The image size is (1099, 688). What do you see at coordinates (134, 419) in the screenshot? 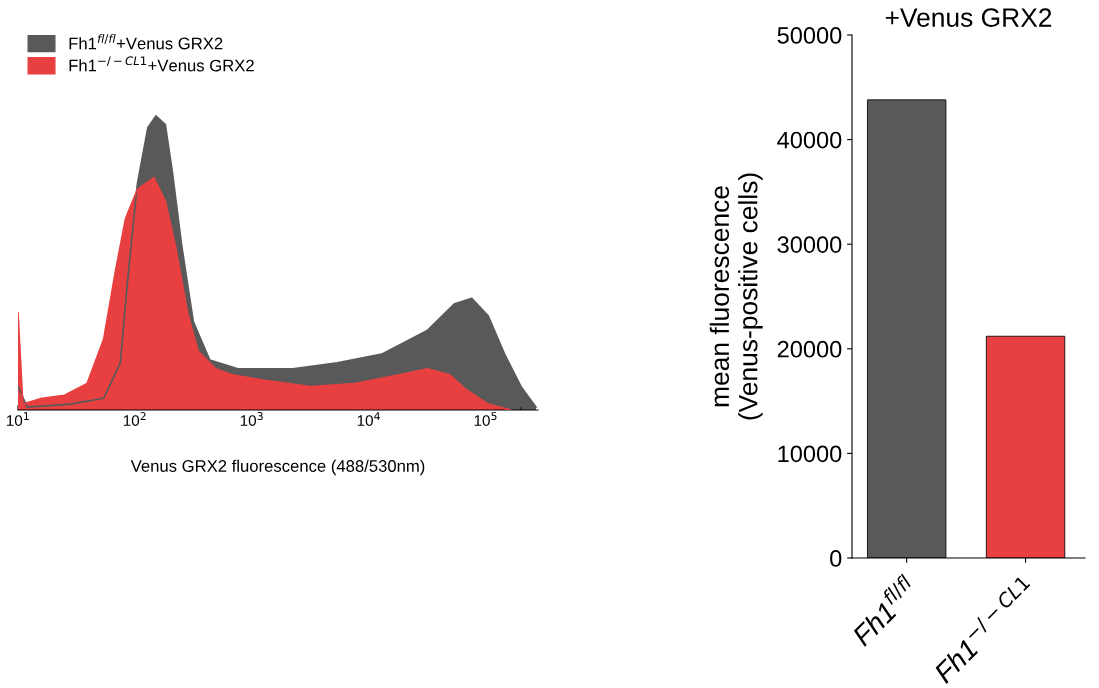
I see `x-tick-label: 10$^{2}$` at bounding box center [134, 419].